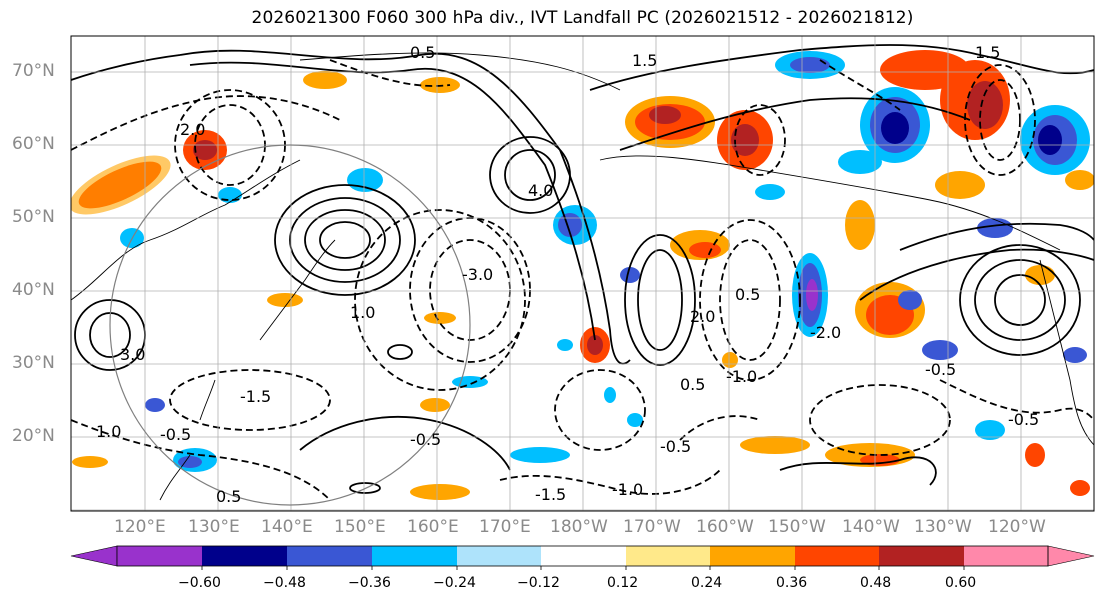  I want to click on colorbar, so click(582, 557).